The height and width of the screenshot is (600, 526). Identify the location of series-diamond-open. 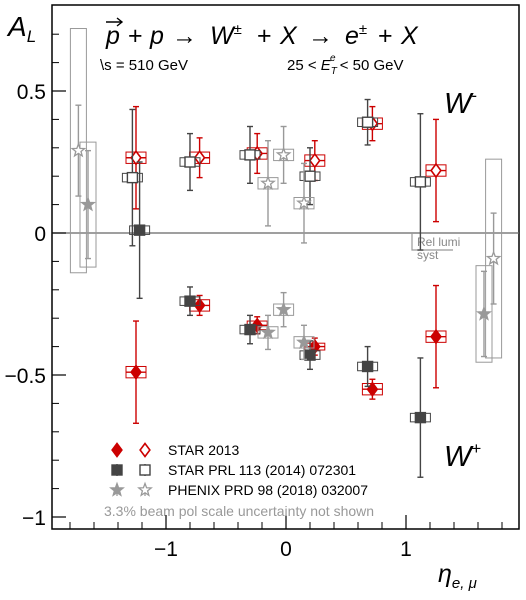
(286, 164).